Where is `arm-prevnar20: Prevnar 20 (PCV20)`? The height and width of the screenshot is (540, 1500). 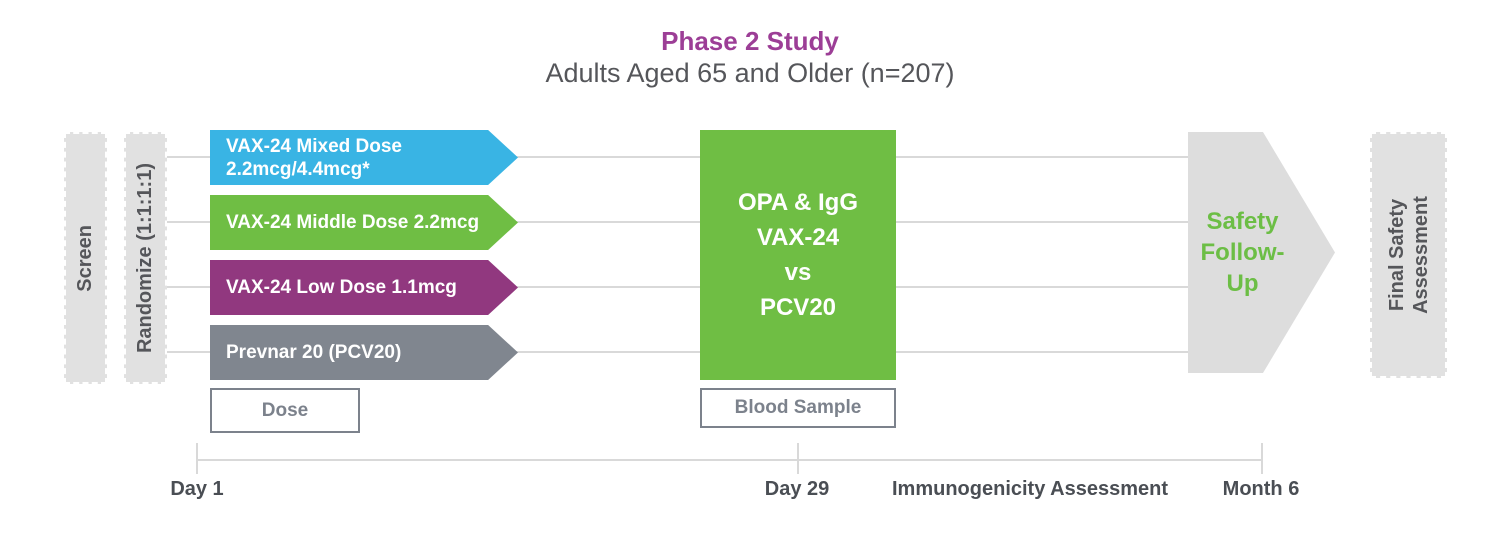 arm-prevnar20: Prevnar 20 (PCV20) is located at coordinates (364, 352).